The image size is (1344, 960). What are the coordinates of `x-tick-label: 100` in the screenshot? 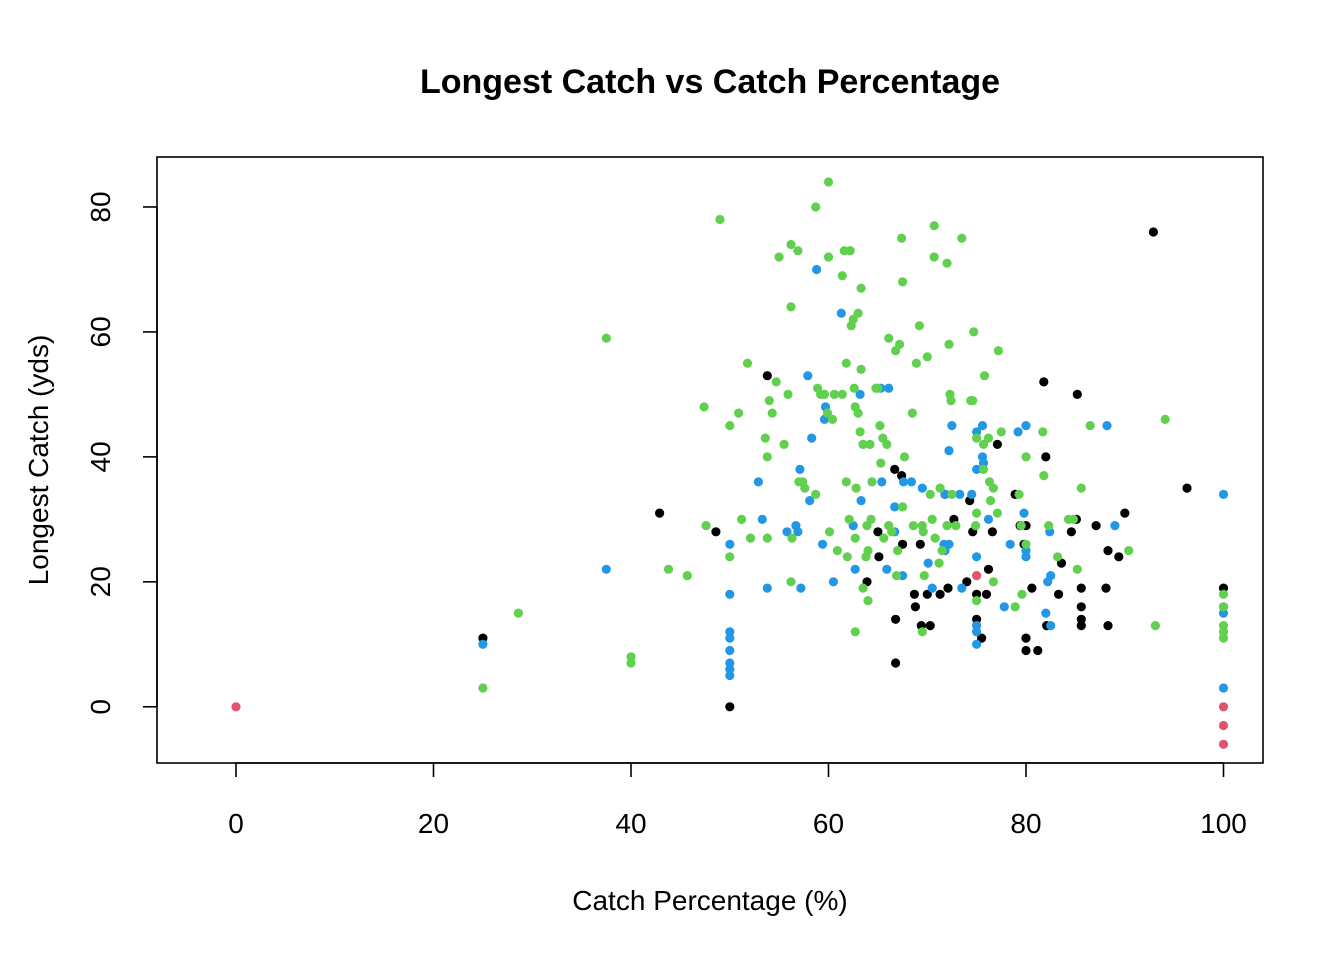 It's located at (1223, 823).